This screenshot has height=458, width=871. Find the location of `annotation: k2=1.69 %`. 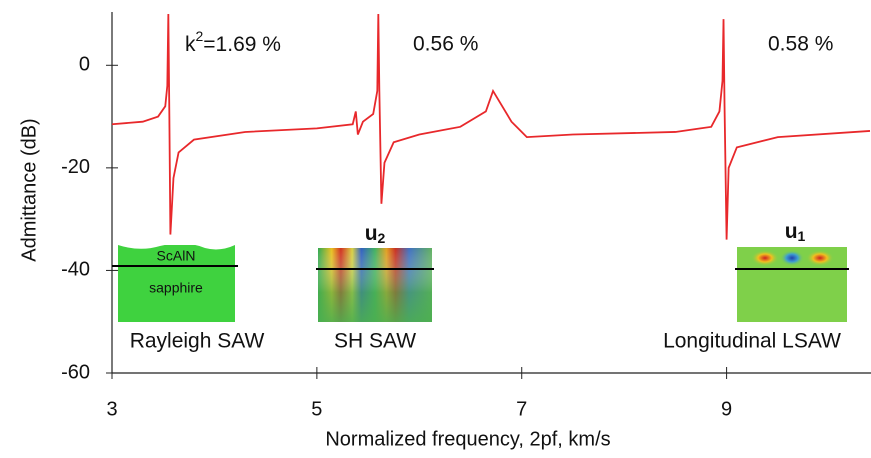

annotation: k2=1.69 % is located at coordinates (233, 42).